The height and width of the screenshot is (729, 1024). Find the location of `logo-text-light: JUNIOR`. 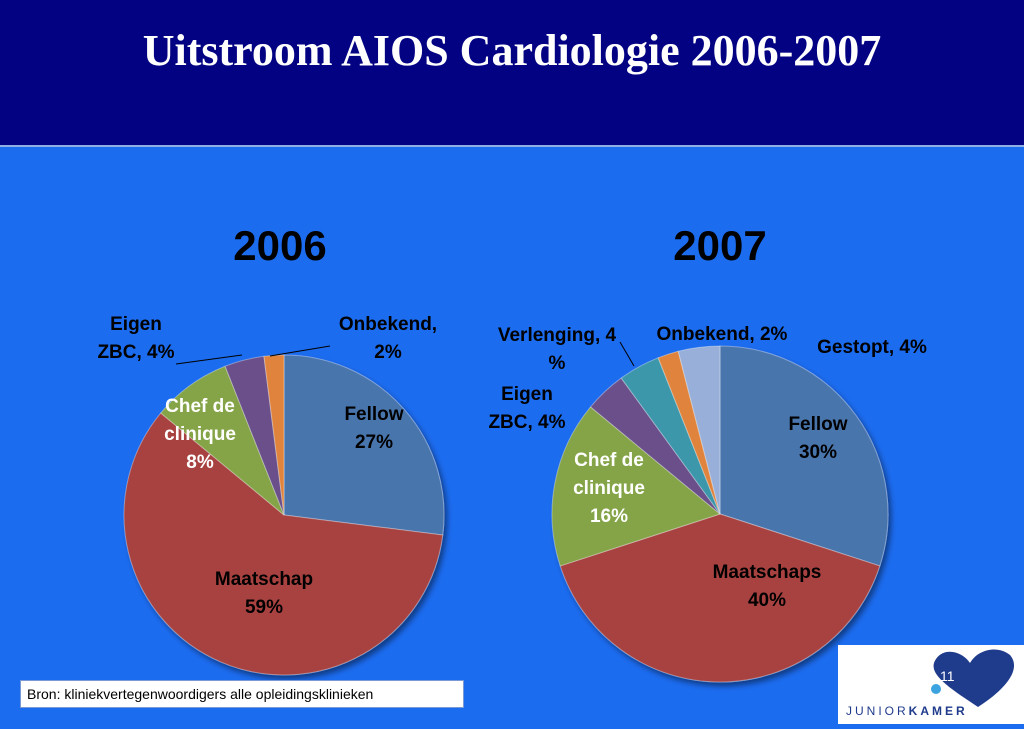

logo-text-light: JUNIOR is located at coordinates (877, 711).